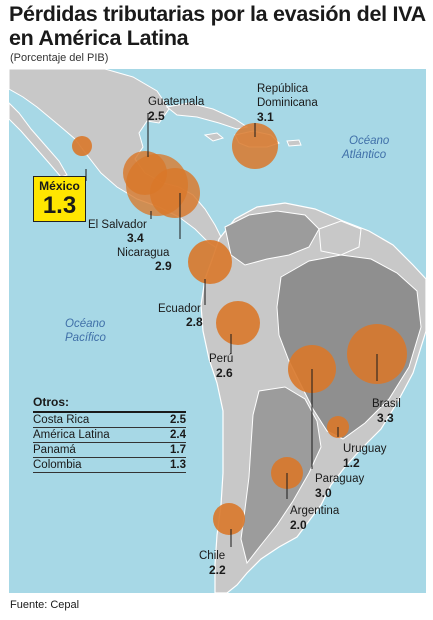  Describe the element at coordinates (178, 450) in the screenshot. I see `others-row-value: 1.7` at that location.